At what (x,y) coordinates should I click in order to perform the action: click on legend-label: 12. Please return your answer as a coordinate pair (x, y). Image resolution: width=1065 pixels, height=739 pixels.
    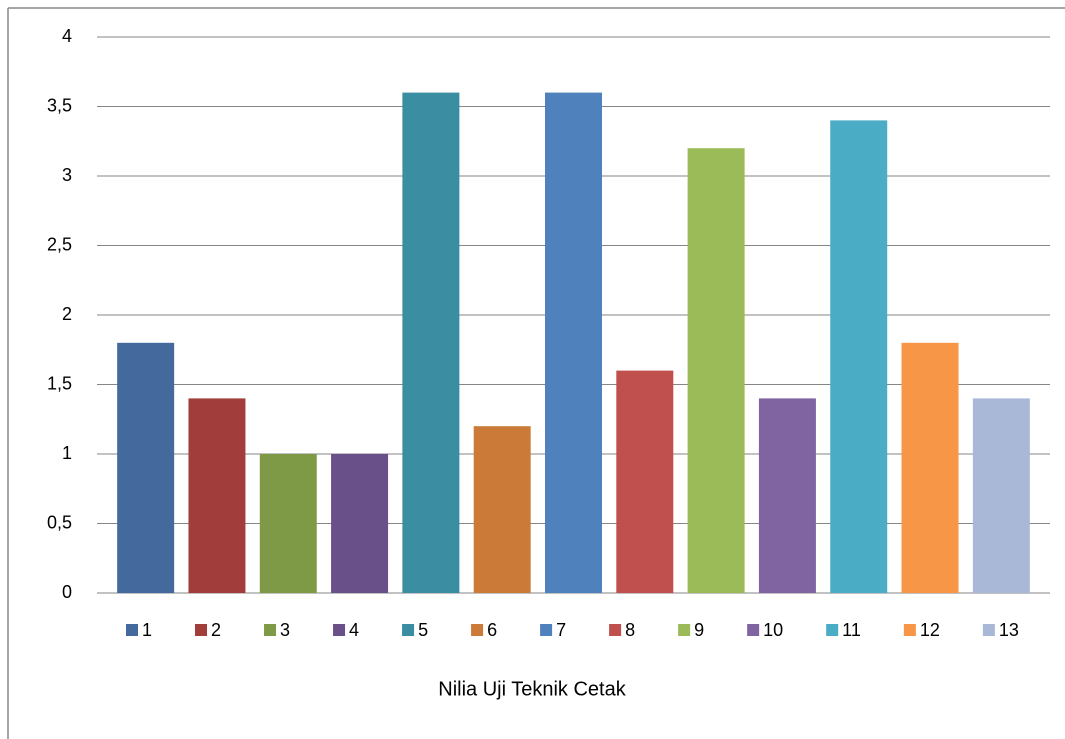
    Looking at the image, I should click on (930, 630).